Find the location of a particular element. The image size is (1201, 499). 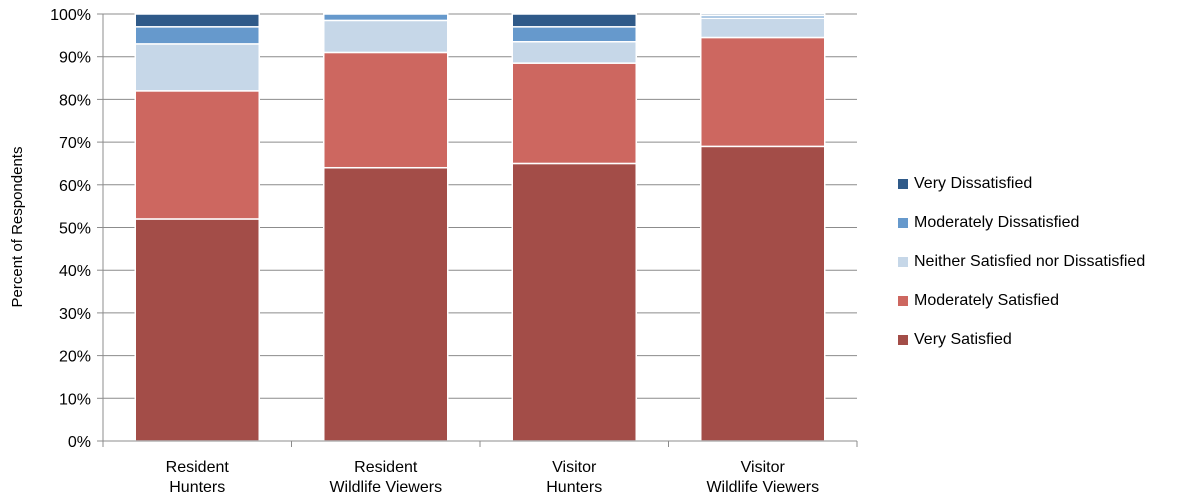

y-tick-label: 60% is located at coordinates (75, 186).